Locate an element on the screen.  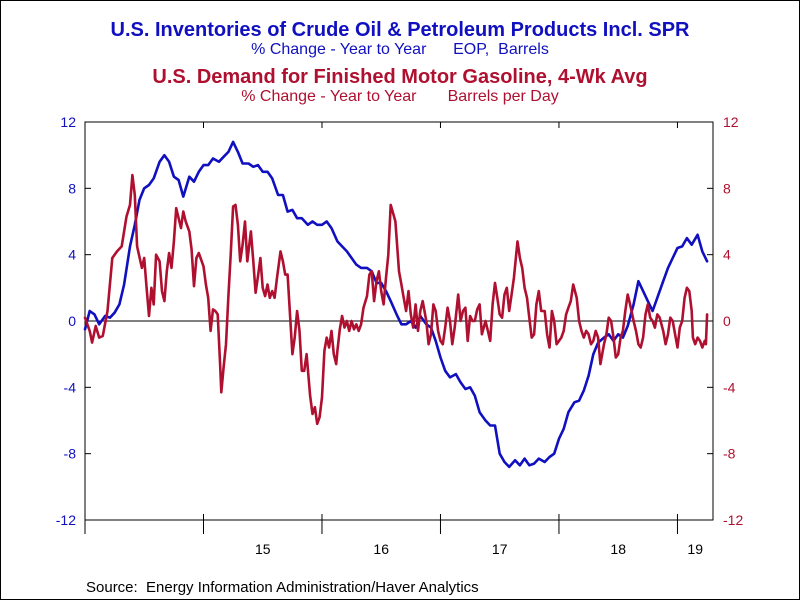
y-right-tick-label: -4 is located at coordinates (729, 387).